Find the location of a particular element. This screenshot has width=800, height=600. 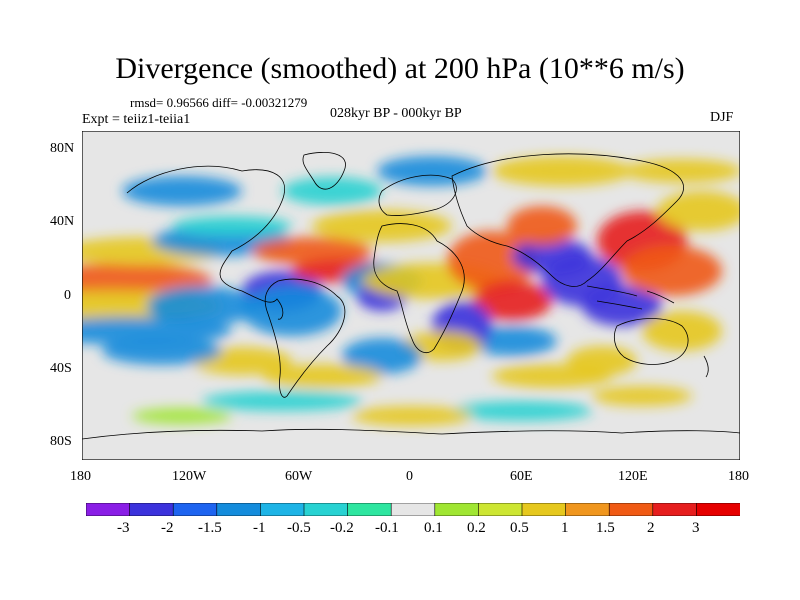

period-label: 028kyr BP - 000kyr BP is located at coordinates (396, 113).